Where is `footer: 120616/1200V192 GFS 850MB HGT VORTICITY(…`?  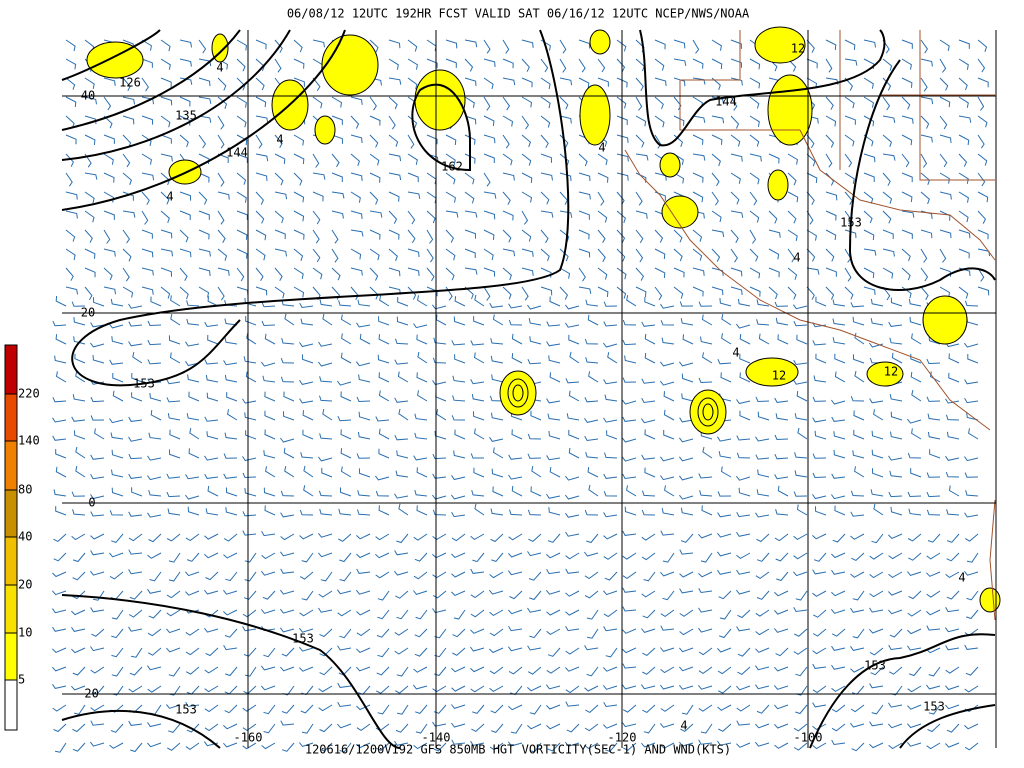 footer: 120616/1200V192 GFS 850MB HGT VORTICITY(… is located at coordinates (518, 750).